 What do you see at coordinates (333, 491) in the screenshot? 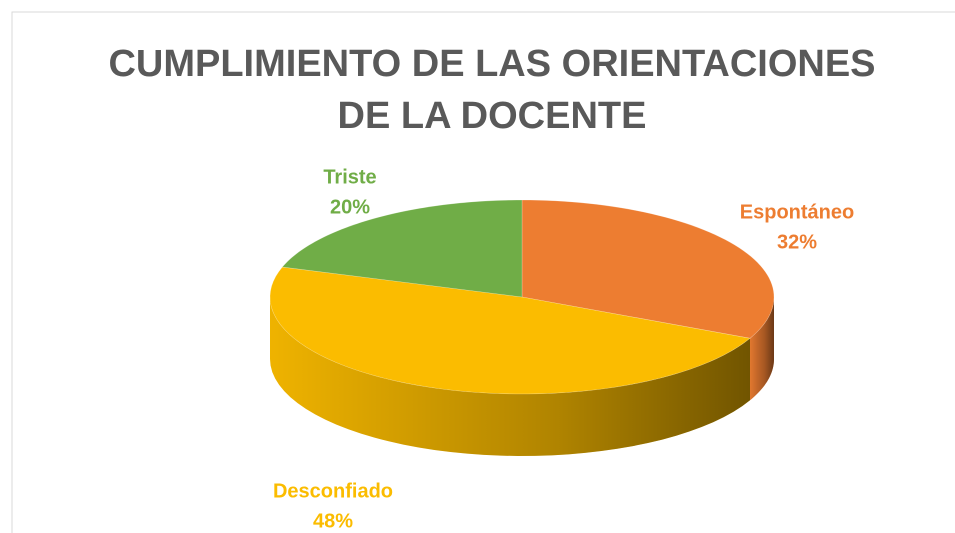
I see `data-label-category: Desconfiado` at bounding box center [333, 491].